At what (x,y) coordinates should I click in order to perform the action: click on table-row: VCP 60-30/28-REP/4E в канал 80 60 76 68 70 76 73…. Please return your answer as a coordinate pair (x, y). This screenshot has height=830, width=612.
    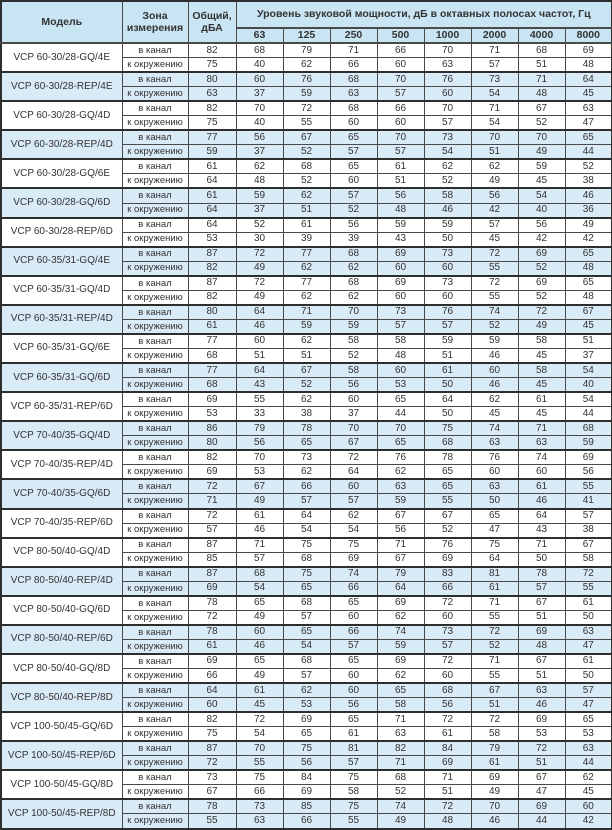
    Looking at the image, I should click on (306, 86).